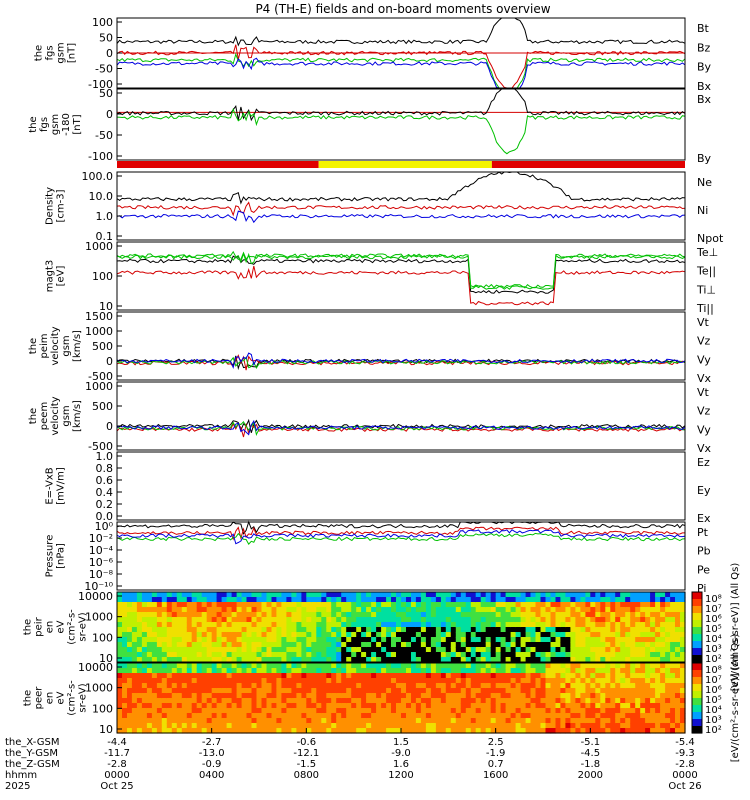 Image resolution: width=750 pixels, height=800 pixels. Describe the element at coordinates (106, 93) in the screenshot. I see `y-tick-label: 50` at that location.